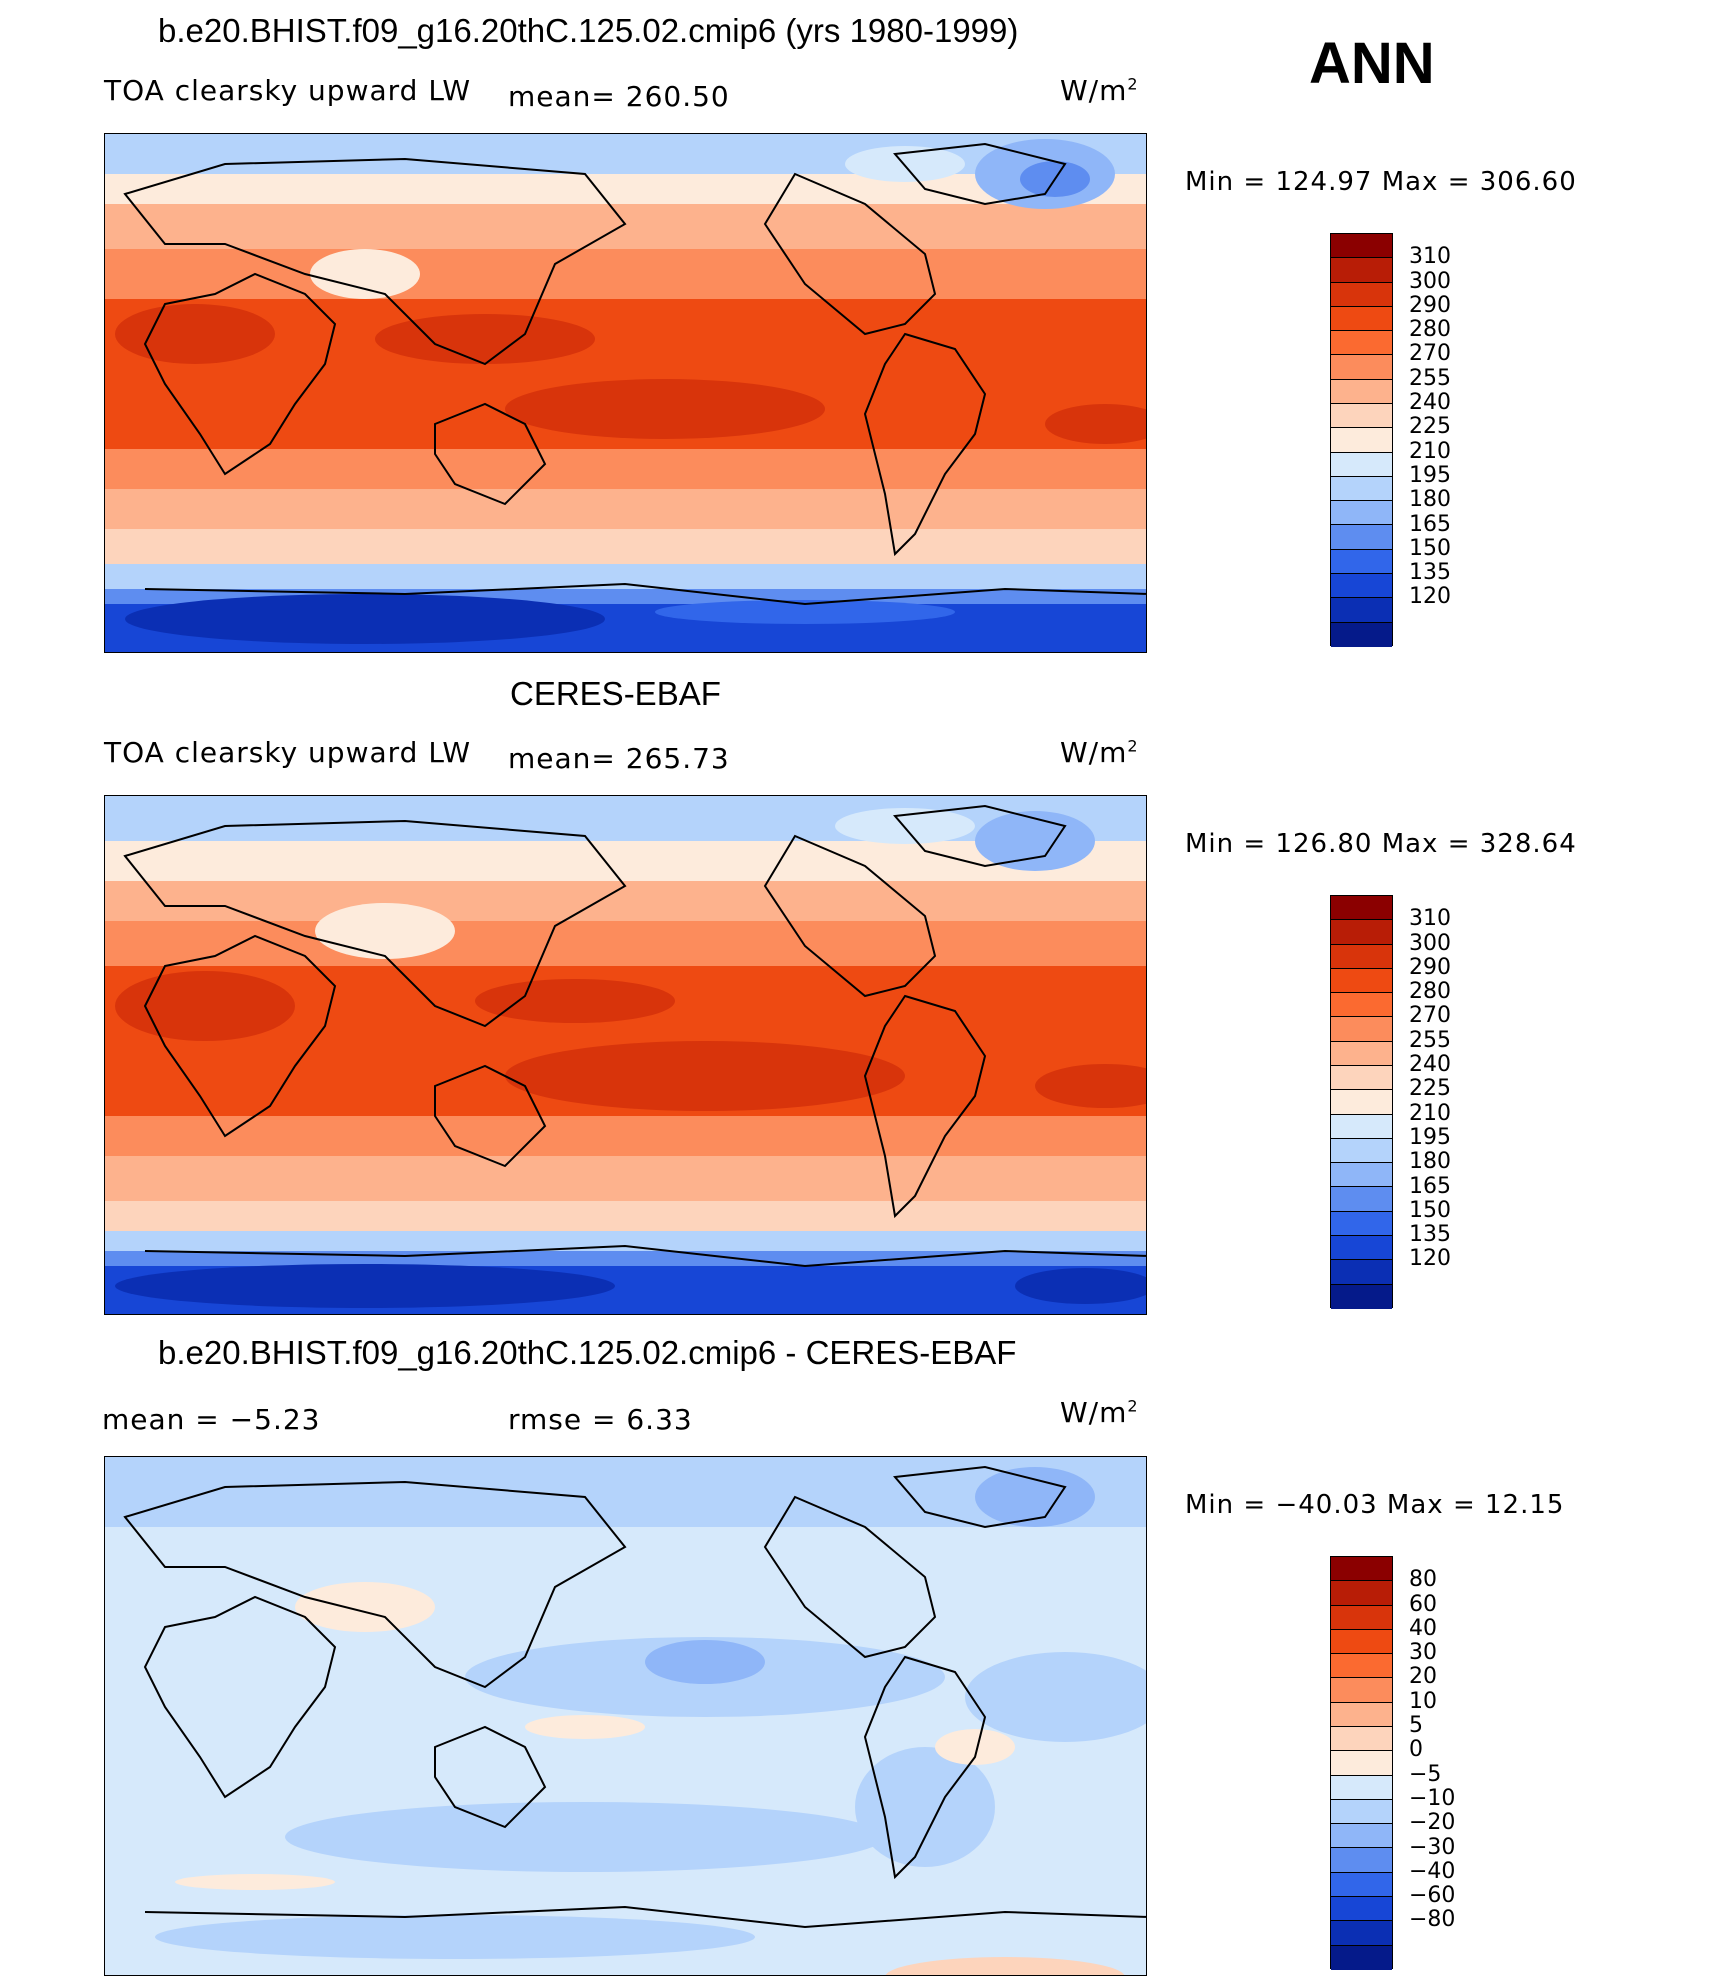 This screenshot has width=1710, height=1979. What do you see at coordinates (1432, 1798) in the screenshot?
I see `colorbar-tick-label: −10` at bounding box center [1432, 1798].